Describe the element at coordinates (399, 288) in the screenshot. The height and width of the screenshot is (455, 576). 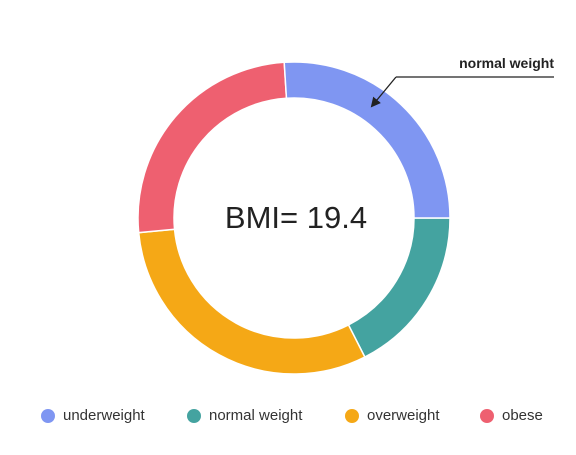
I see `slice-normal-weight` at that location.